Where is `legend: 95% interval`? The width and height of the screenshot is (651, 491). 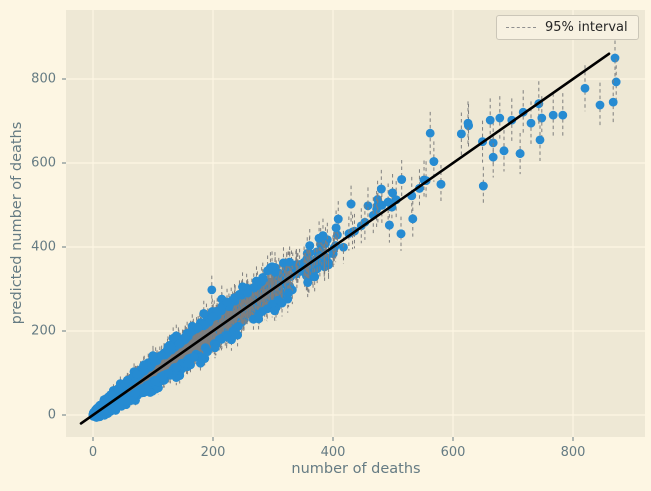
legend: 95% interval is located at coordinates (567, 27).